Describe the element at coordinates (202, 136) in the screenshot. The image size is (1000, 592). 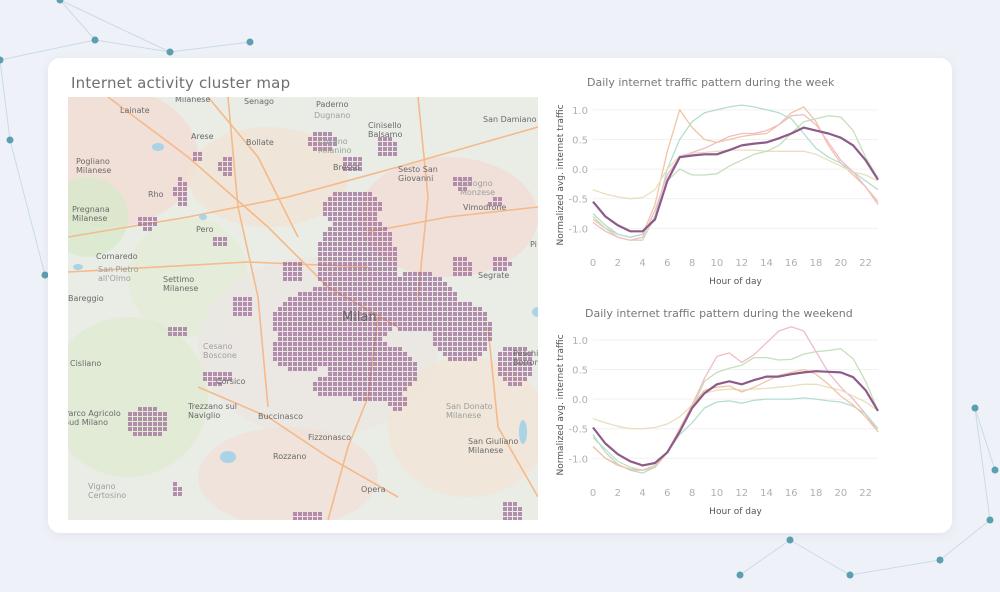
I see `map-place-label: Arese` at that location.